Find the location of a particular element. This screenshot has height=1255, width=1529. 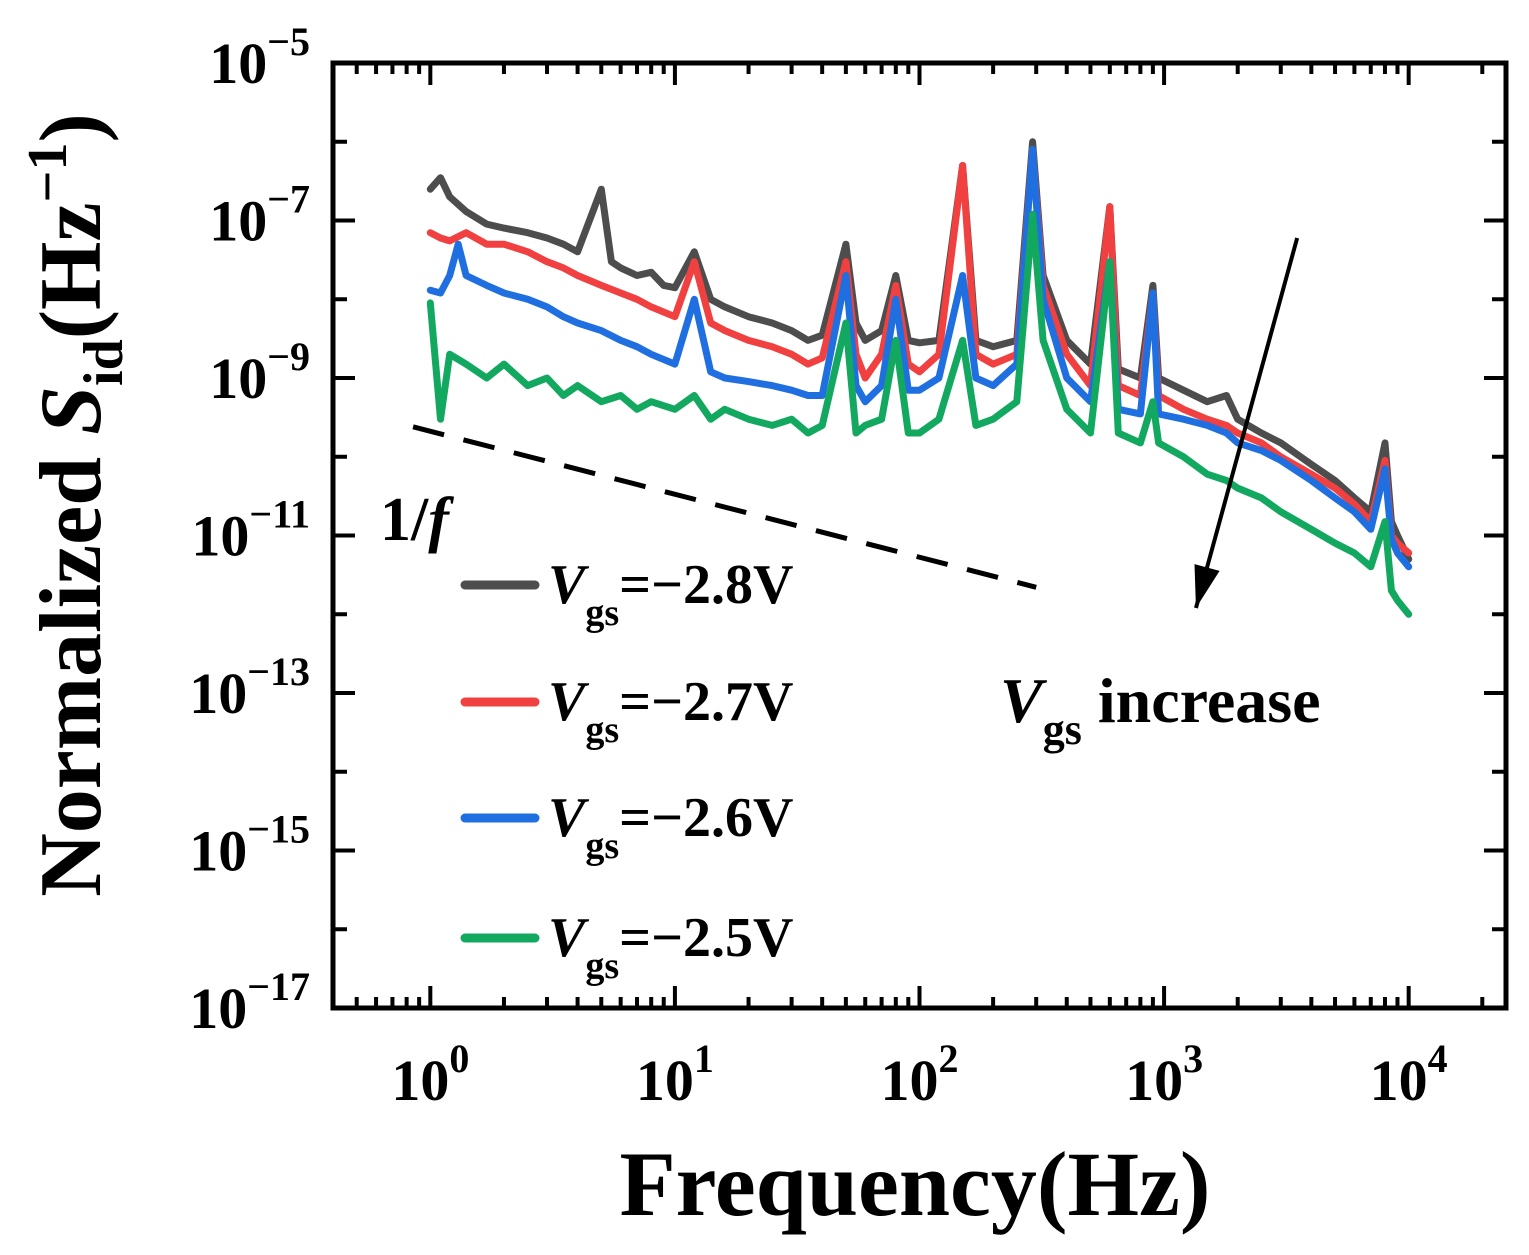

legend-label-1: Vgs=−2.8V is located at coordinates (670, 594).